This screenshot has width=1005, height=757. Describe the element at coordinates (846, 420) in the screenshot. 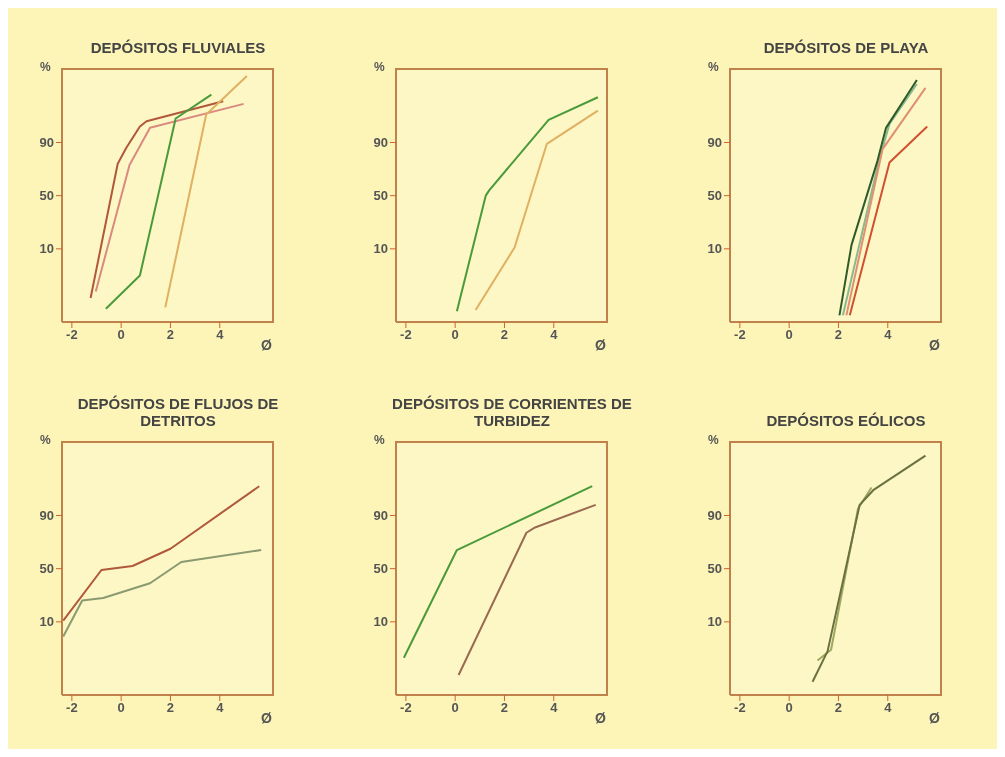

I see `chart-title: DEPÓSITOS EÓLICOS` at that location.